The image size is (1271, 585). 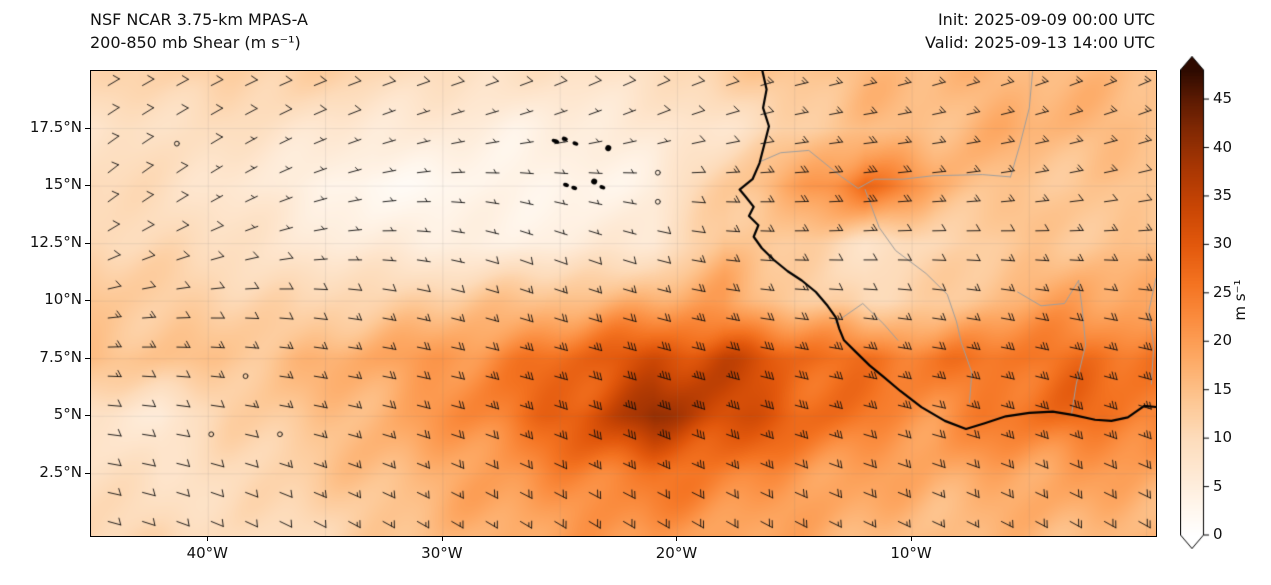 What do you see at coordinates (55, 241) in the screenshot?
I see `y-tick-label: 12.5°N` at bounding box center [55, 241].